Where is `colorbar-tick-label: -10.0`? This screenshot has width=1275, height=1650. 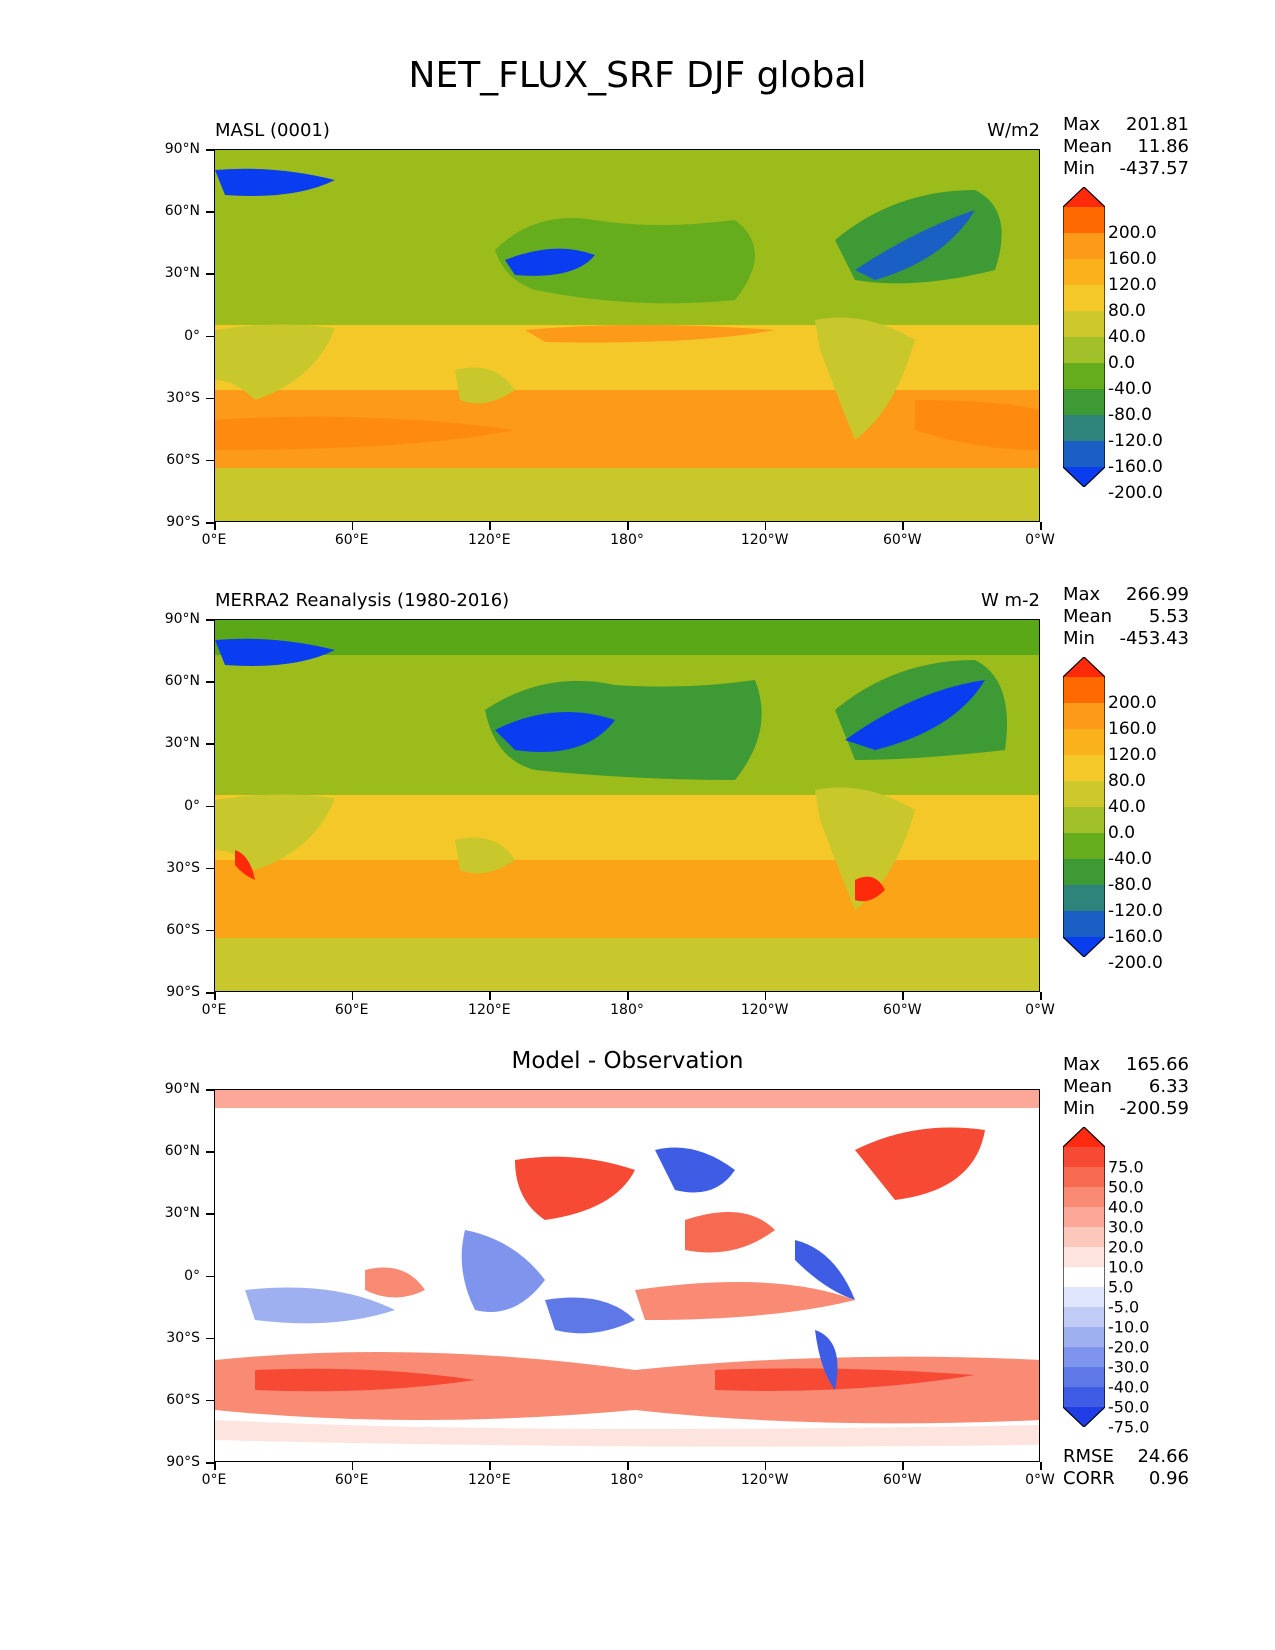
colorbar-tick-label: -10.0 is located at coordinates (1129, 1327).